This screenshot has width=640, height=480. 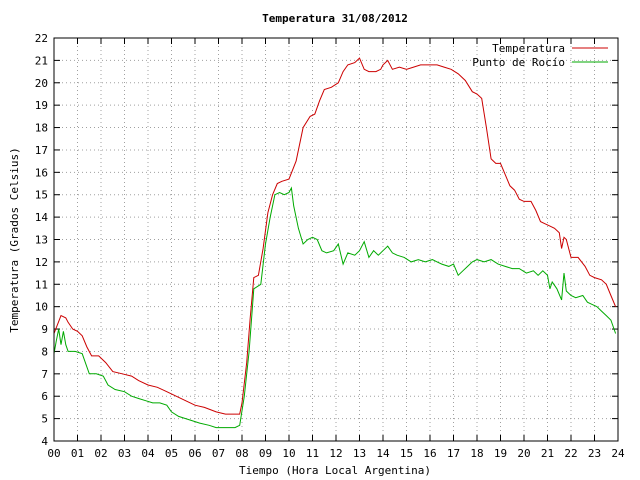 What do you see at coordinates (218, 453) in the screenshot?
I see `x-tick-label: 07` at bounding box center [218, 453].